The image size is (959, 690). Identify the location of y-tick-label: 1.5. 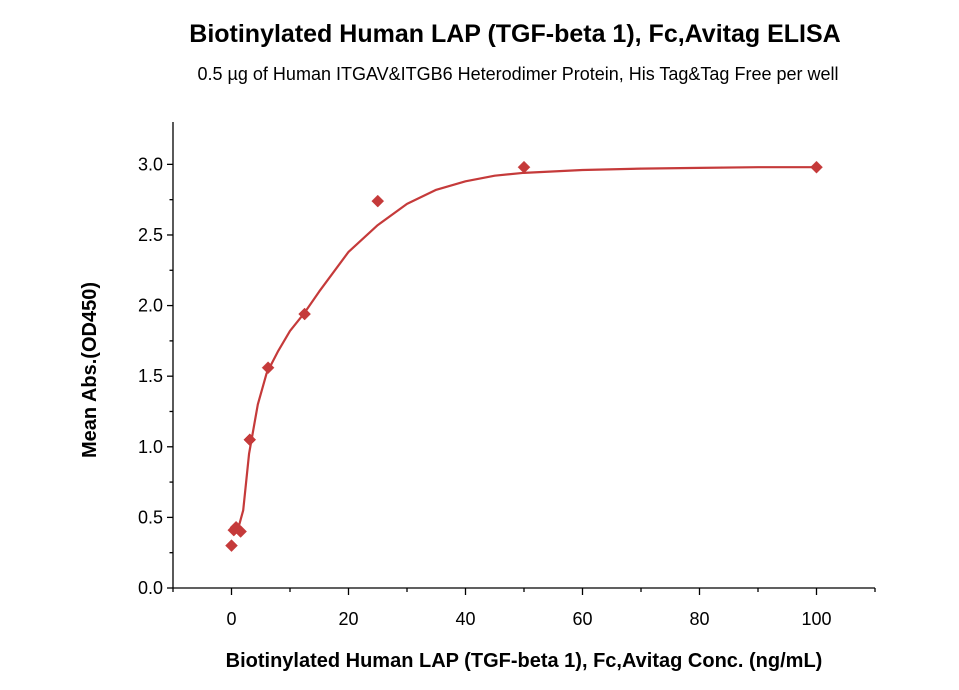
(150, 376).